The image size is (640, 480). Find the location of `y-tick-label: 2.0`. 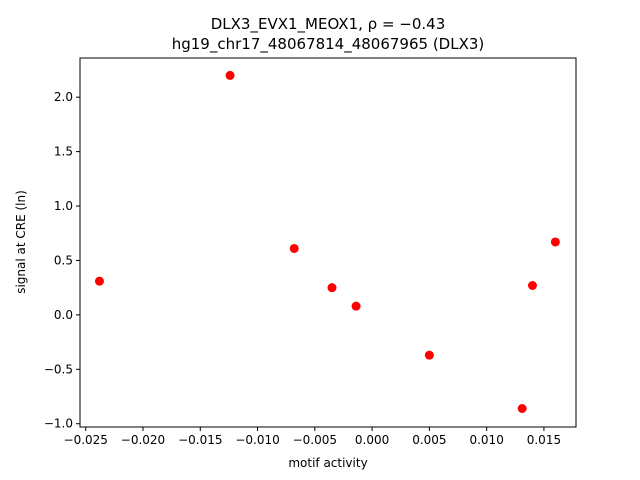

y-tick-label: 2.0 is located at coordinates (63, 97).